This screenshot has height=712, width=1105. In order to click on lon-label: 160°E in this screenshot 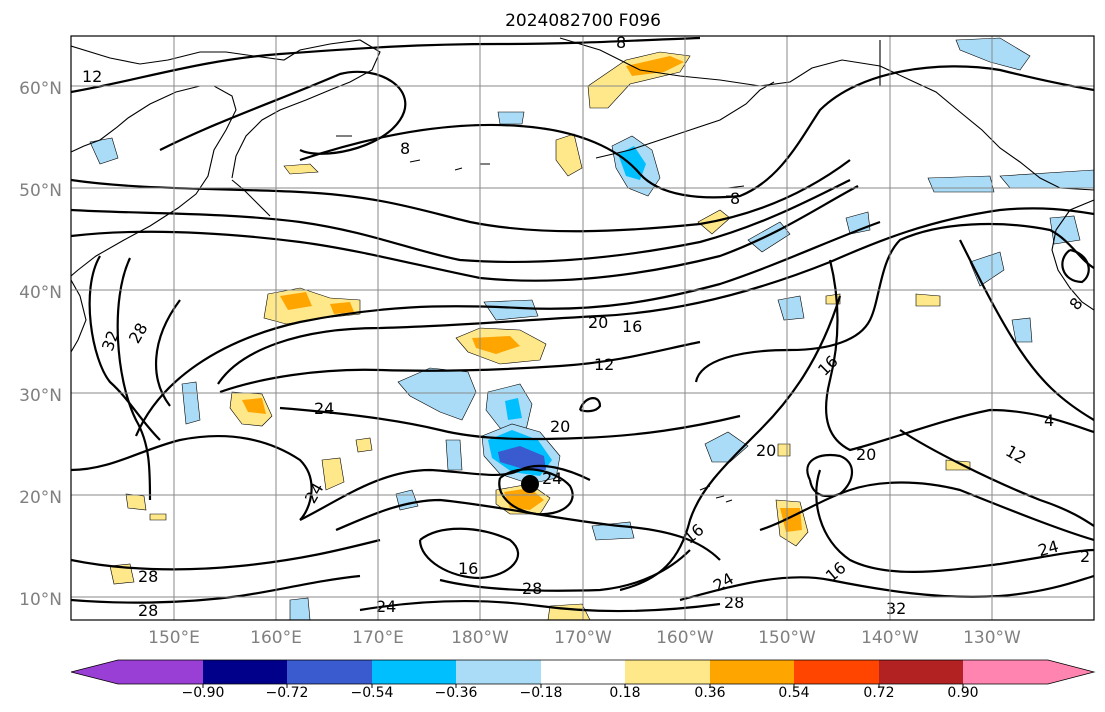, I will do `click(276, 638)`.